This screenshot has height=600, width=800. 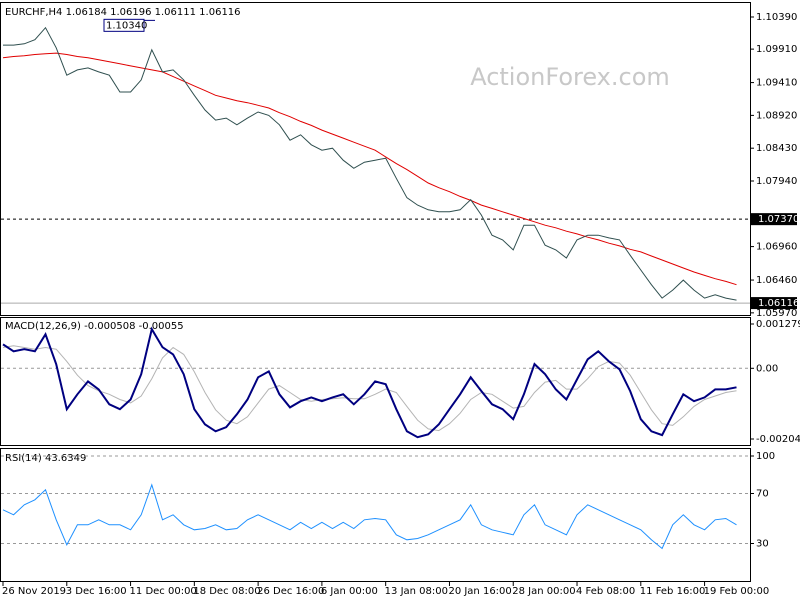 I want to click on watermark: ActionForex.com, so click(x=570, y=77).